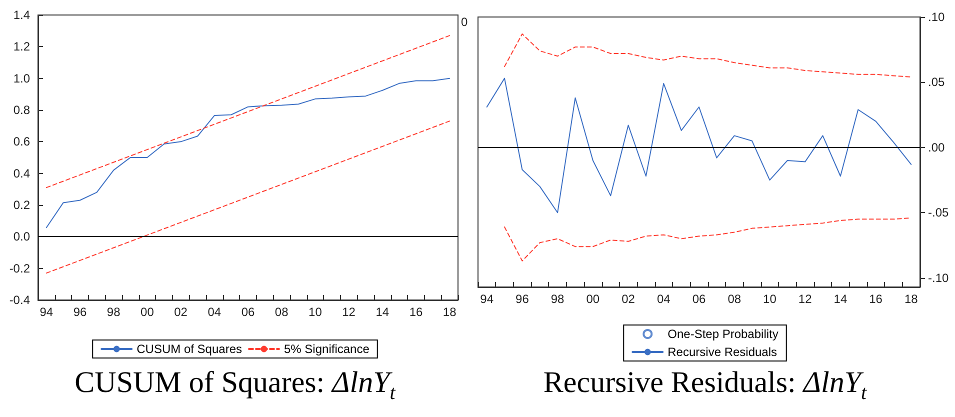  Describe the element at coordinates (464, 22) in the screenshot. I see `text: 0` at that location.